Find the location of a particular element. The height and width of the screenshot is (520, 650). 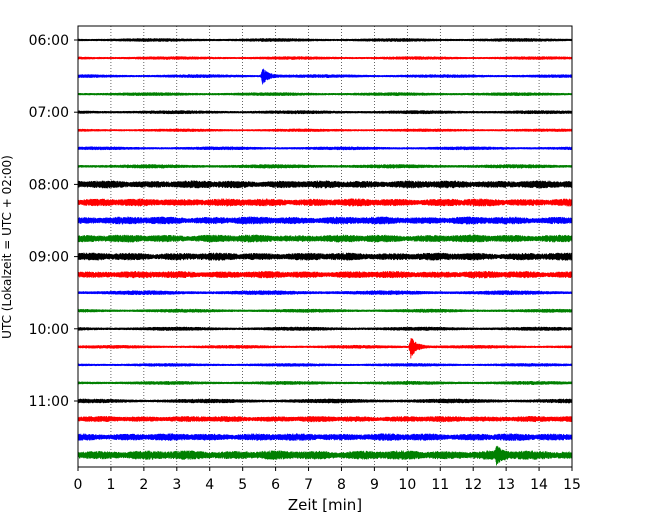

x-tick-label: 7 is located at coordinates (308, 485).